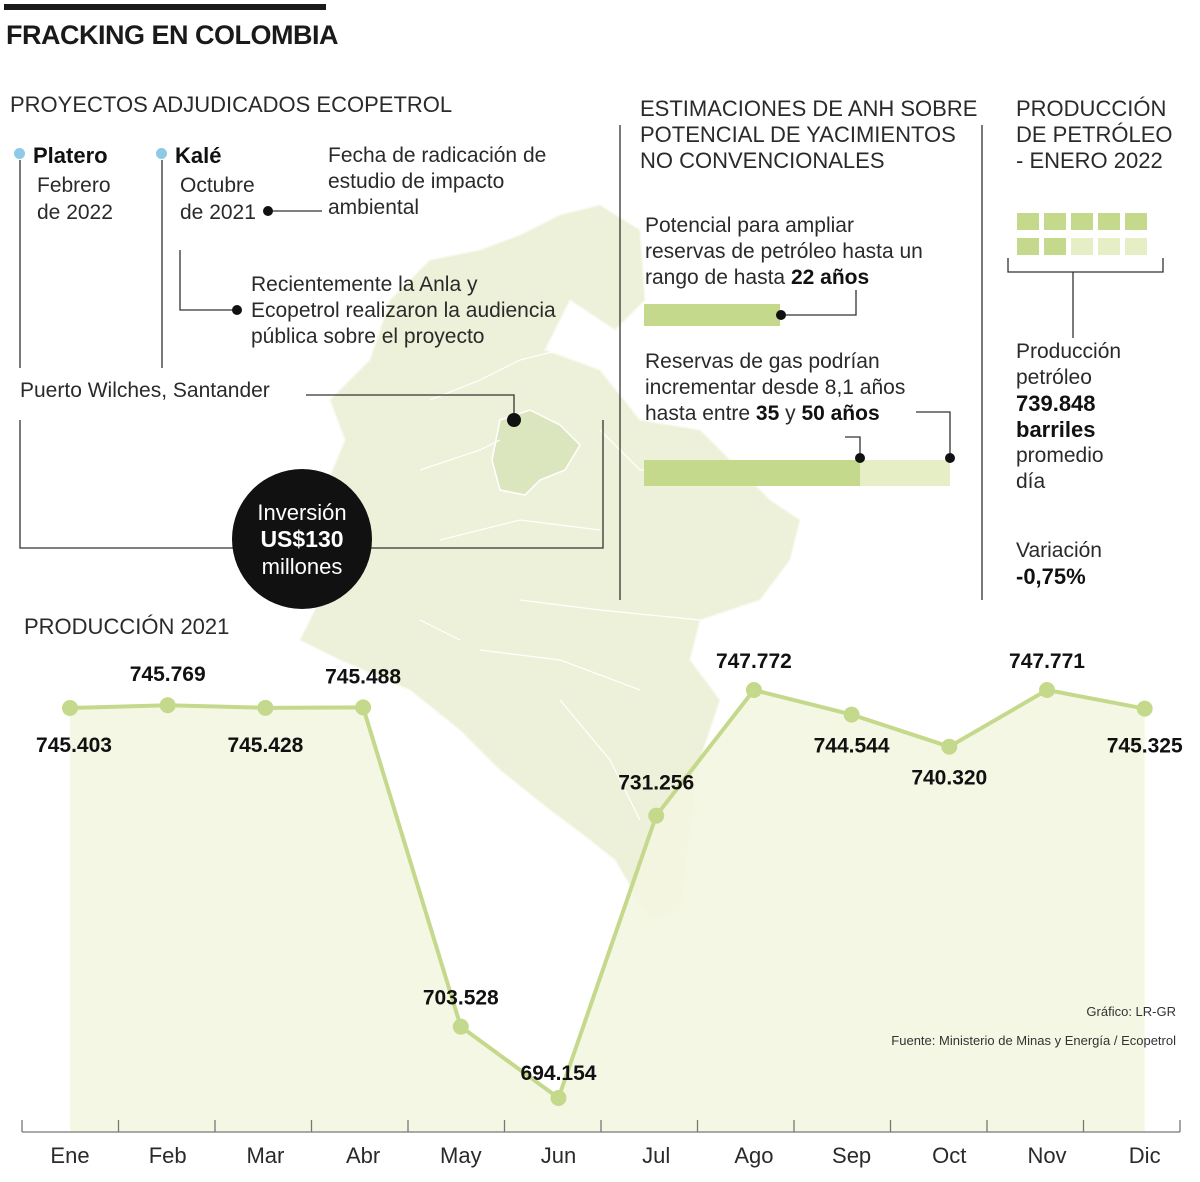 The height and width of the screenshot is (1182, 1200). What do you see at coordinates (231, 104) in the screenshot?
I see `projects-heading: PROYECTOS ADJUDICADOS ECOPETROL` at bounding box center [231, 104].